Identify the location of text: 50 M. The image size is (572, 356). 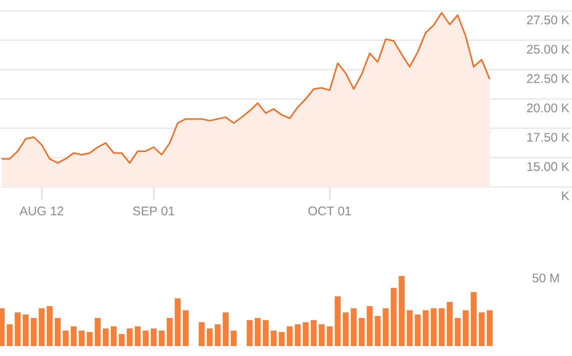
(545, 278).